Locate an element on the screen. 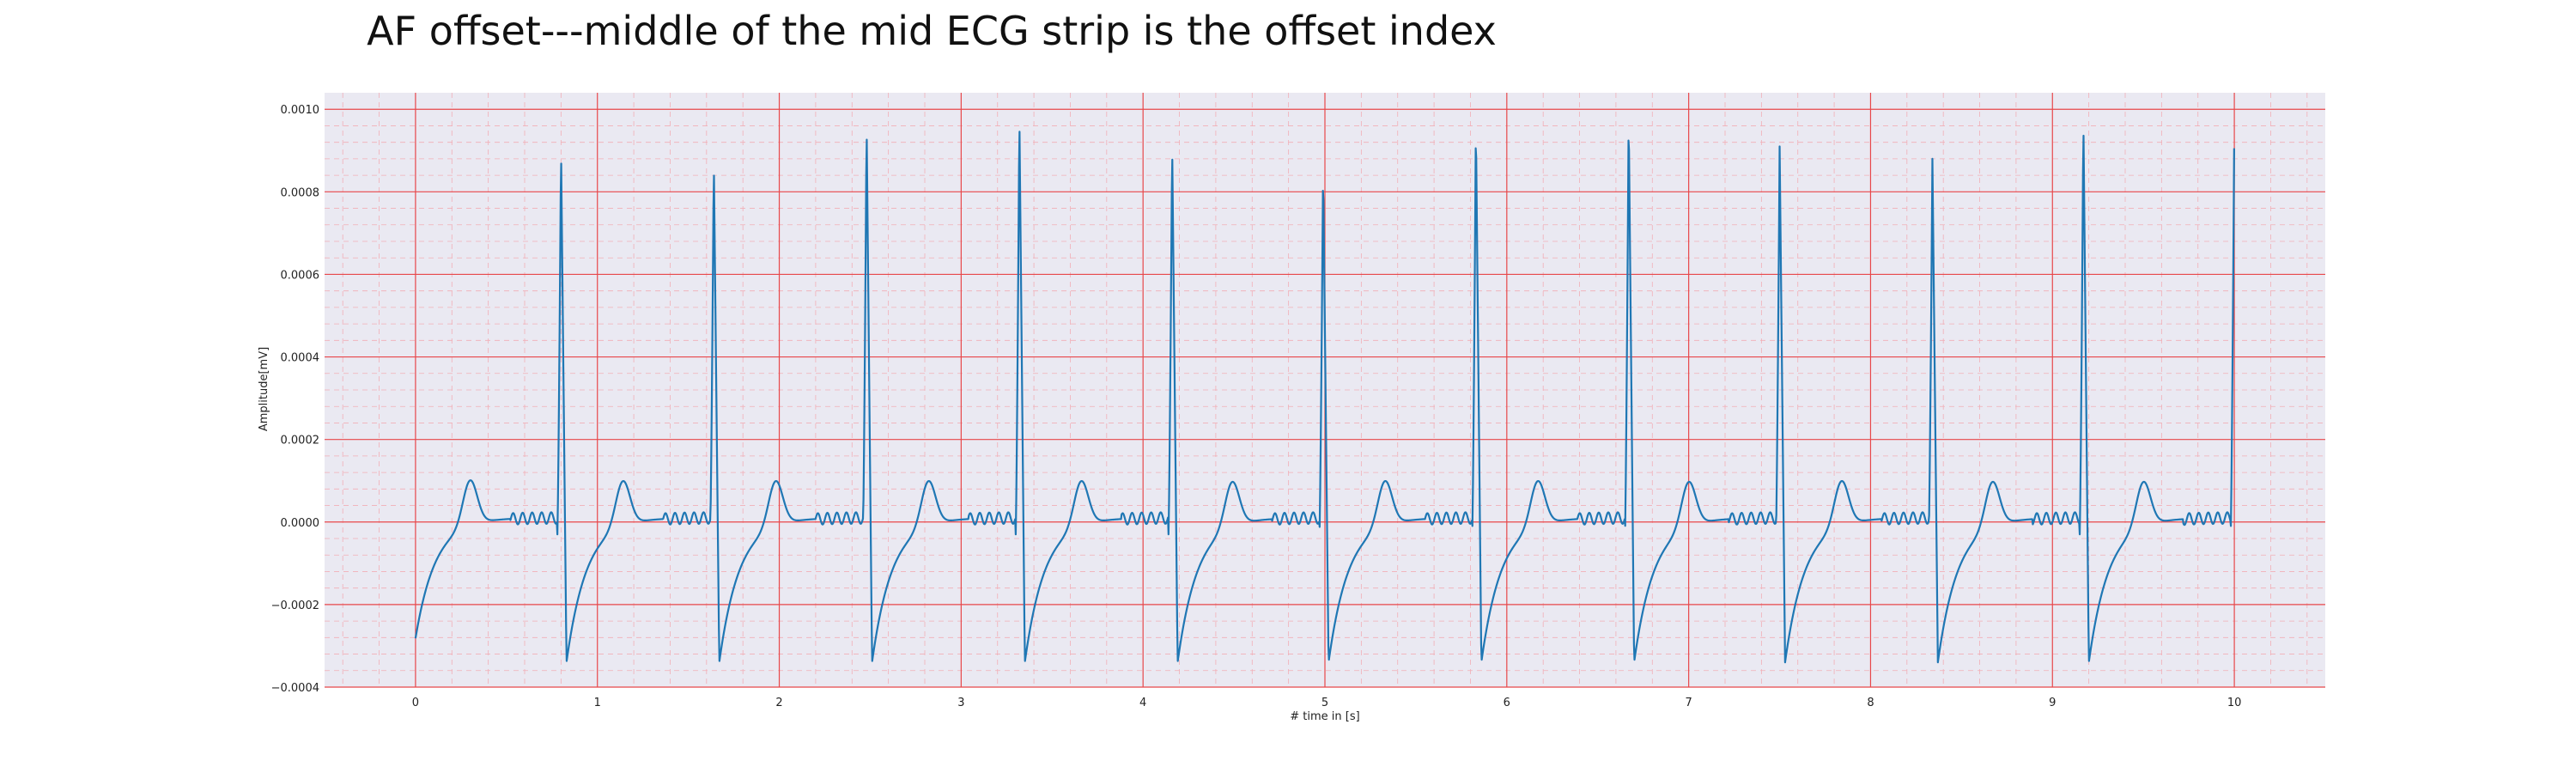 The image size is (2576, 773). y-tick-label: 0.0010 is located at coordinates (301, 110).